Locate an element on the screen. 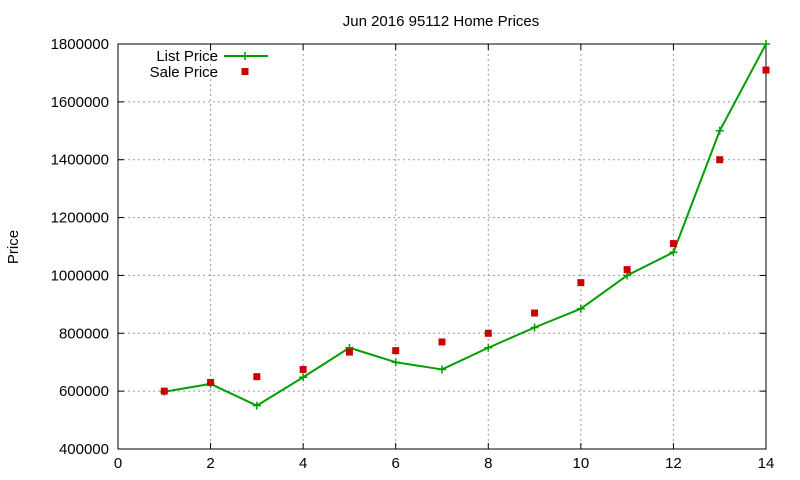  legend-marker-list-price is located at coordinates (245, 56).